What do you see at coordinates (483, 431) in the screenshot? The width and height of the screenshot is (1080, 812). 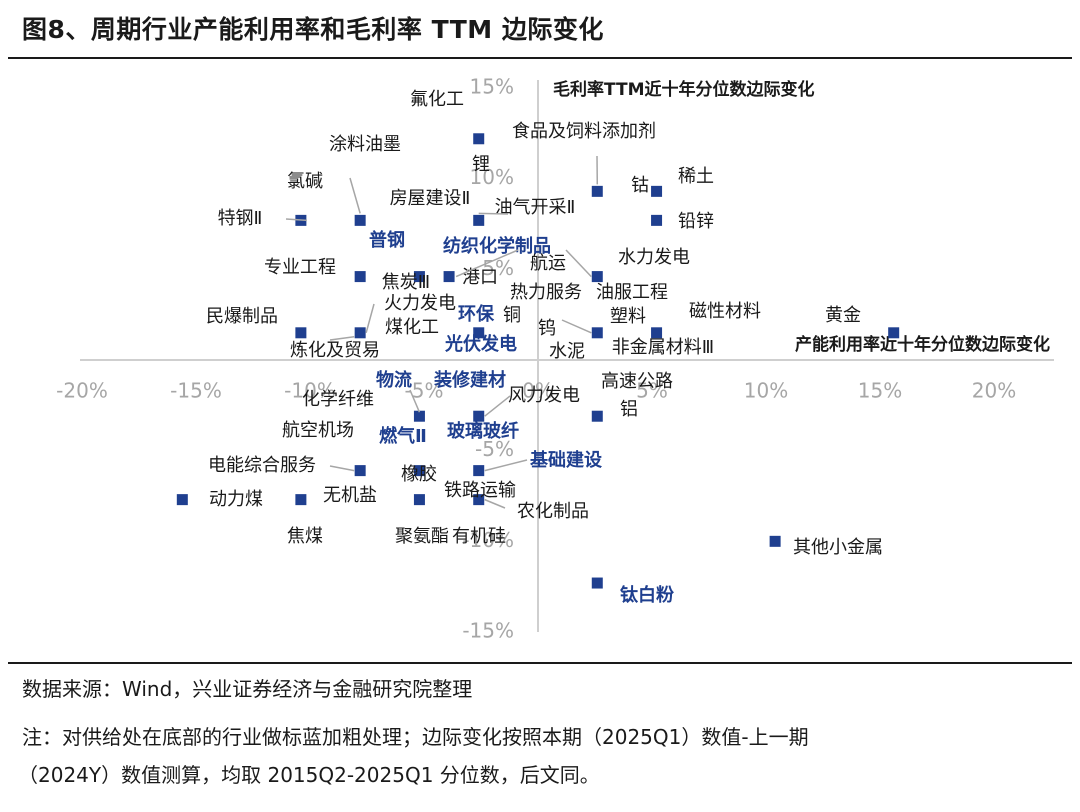 I see `point-label: 玻璃玻纤` at bounding box center [483, 431].